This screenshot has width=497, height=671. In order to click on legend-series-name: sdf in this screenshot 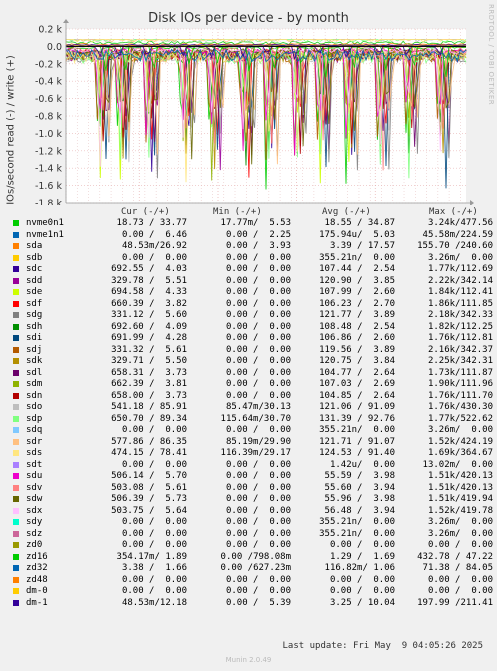, I will do `click(34, 303)`.